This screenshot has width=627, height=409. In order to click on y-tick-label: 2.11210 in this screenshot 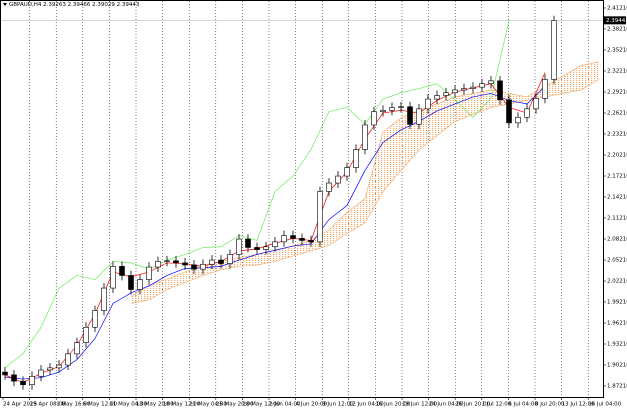, I will do `click(617, 218)`.